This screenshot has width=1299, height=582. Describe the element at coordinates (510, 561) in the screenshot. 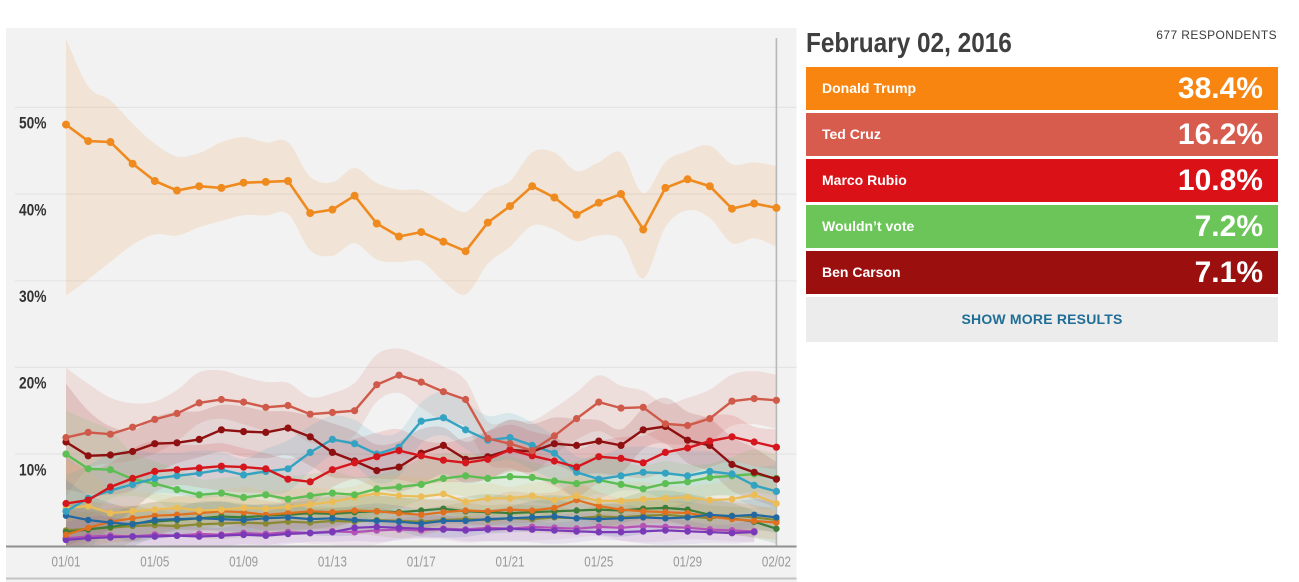

I see `svg-text: 01/21` at that location.